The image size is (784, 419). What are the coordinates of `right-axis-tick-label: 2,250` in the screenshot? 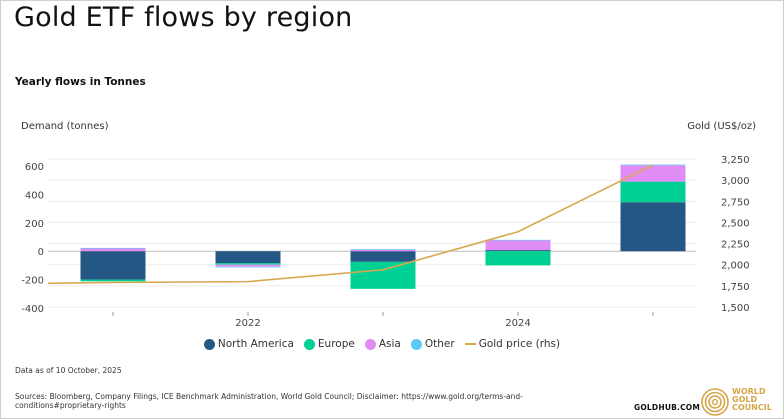 It's located at (735, 245).